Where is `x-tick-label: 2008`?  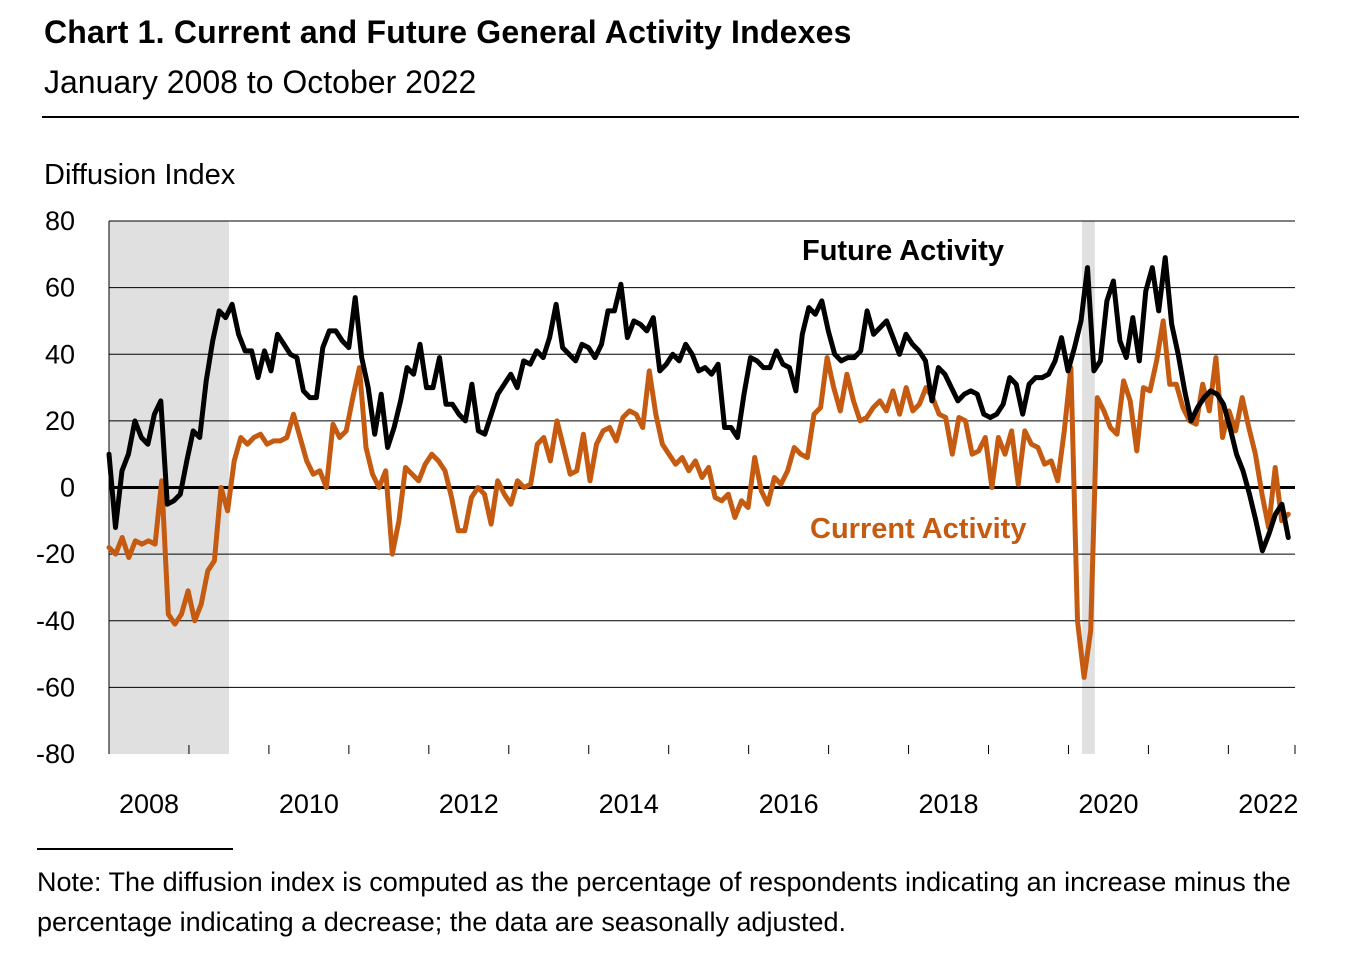 x-tick-label: 2008 is located at coordinates (149, 804).